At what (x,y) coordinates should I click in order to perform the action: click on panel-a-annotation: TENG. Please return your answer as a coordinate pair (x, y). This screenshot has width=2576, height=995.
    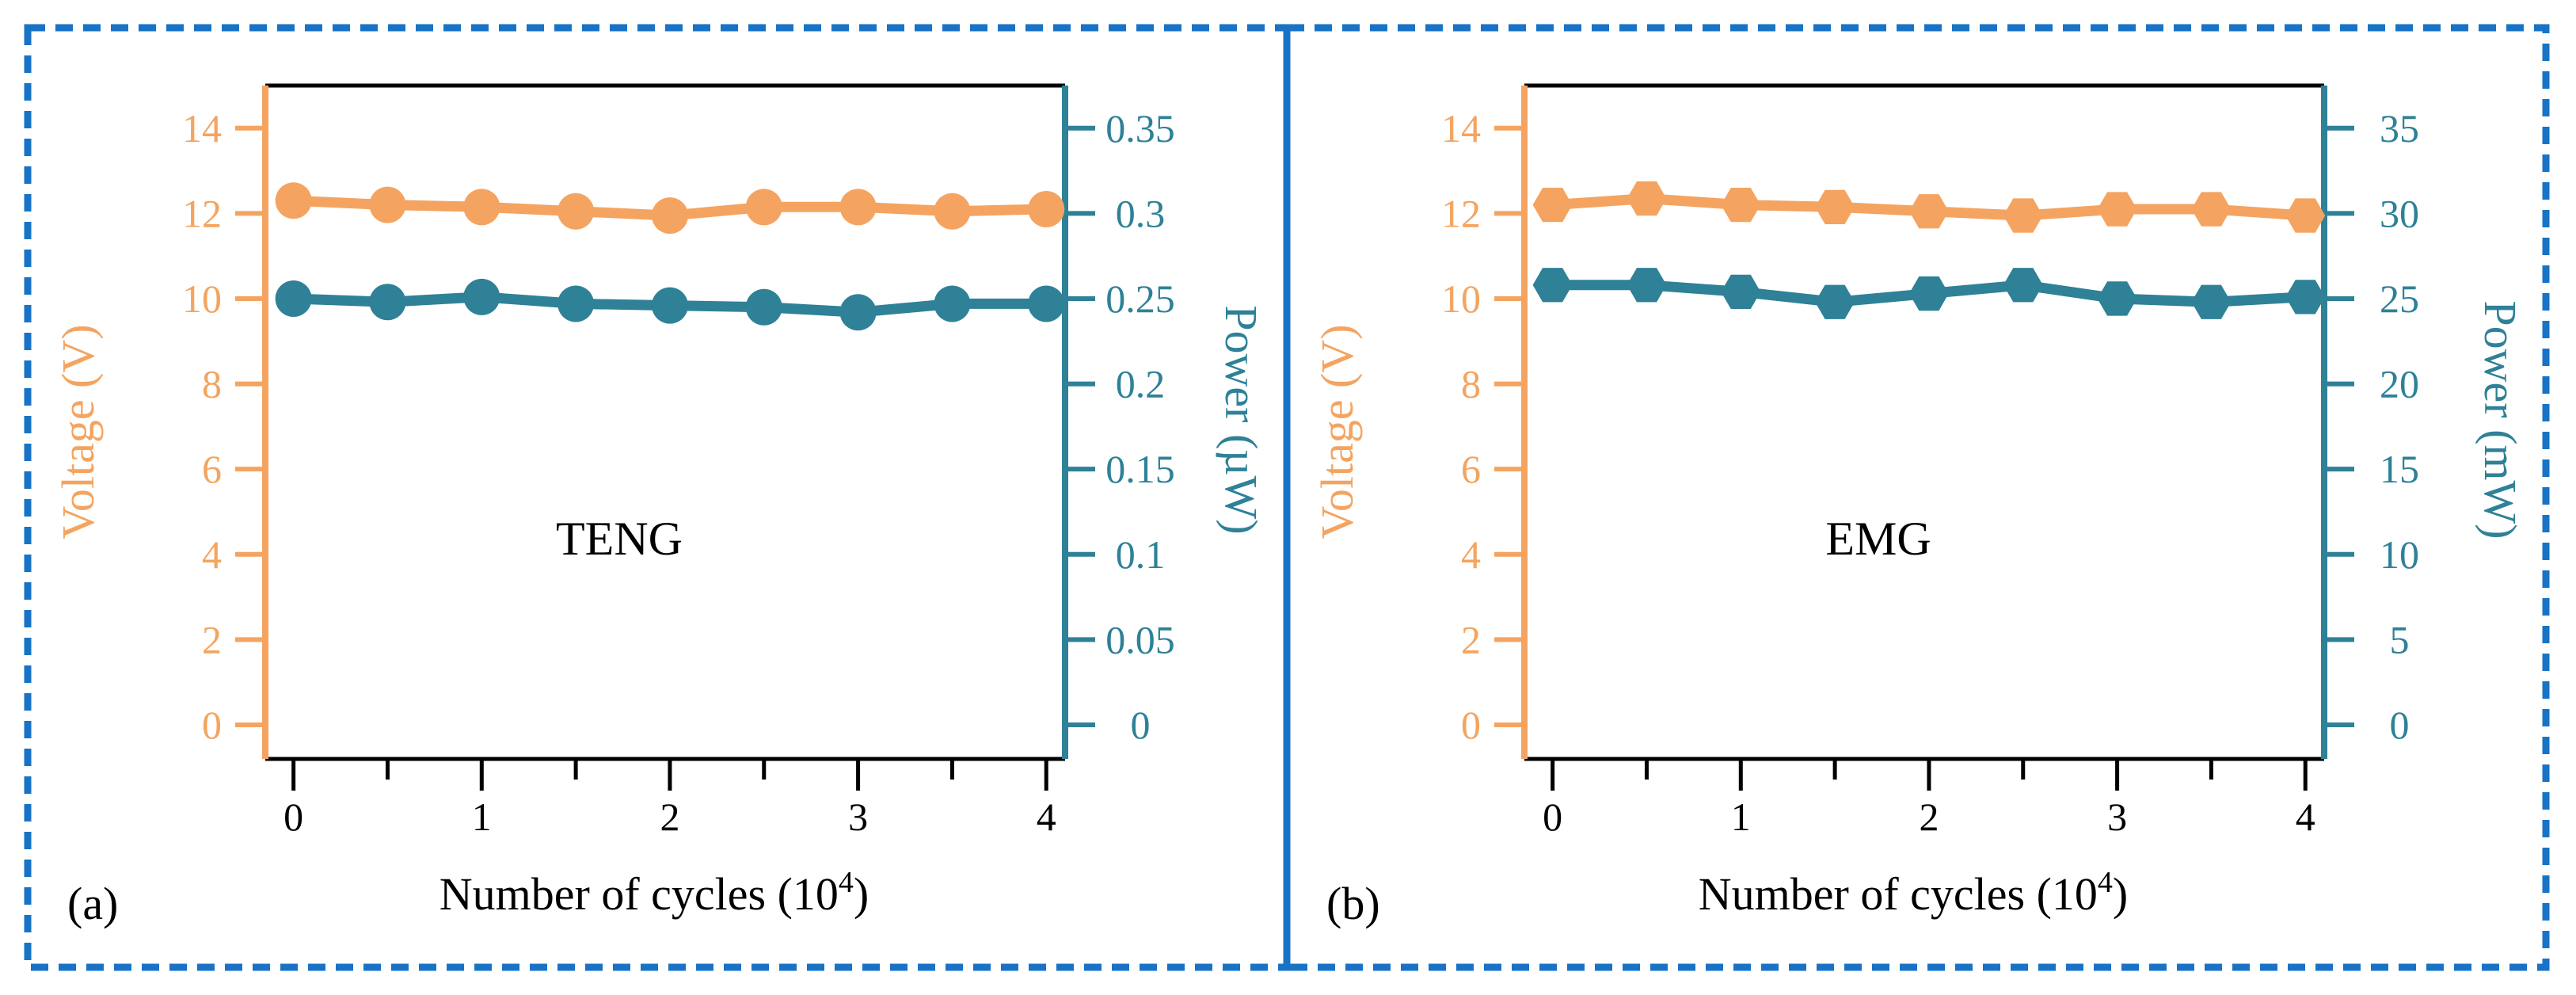
    Looking at the image, I should click on (619, 539).